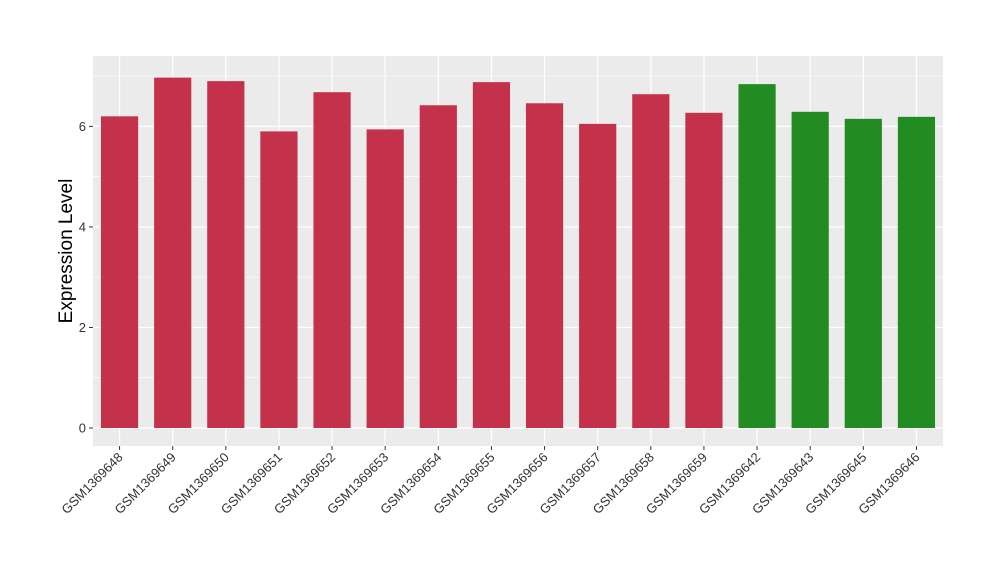 Image resolution: width=1000 pixels, height=580 pixels. I want to click on bar-GSM1369642, so click(757, 256).